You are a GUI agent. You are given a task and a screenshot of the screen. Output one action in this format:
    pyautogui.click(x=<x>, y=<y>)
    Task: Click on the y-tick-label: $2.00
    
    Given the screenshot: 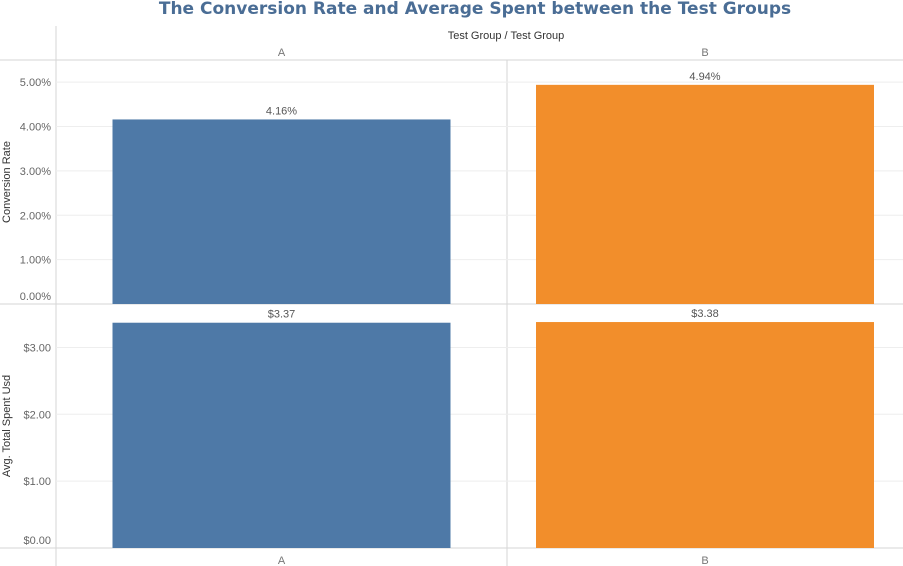 What is the action you would take?
    pyautogui.click(x=37, y=415)
    